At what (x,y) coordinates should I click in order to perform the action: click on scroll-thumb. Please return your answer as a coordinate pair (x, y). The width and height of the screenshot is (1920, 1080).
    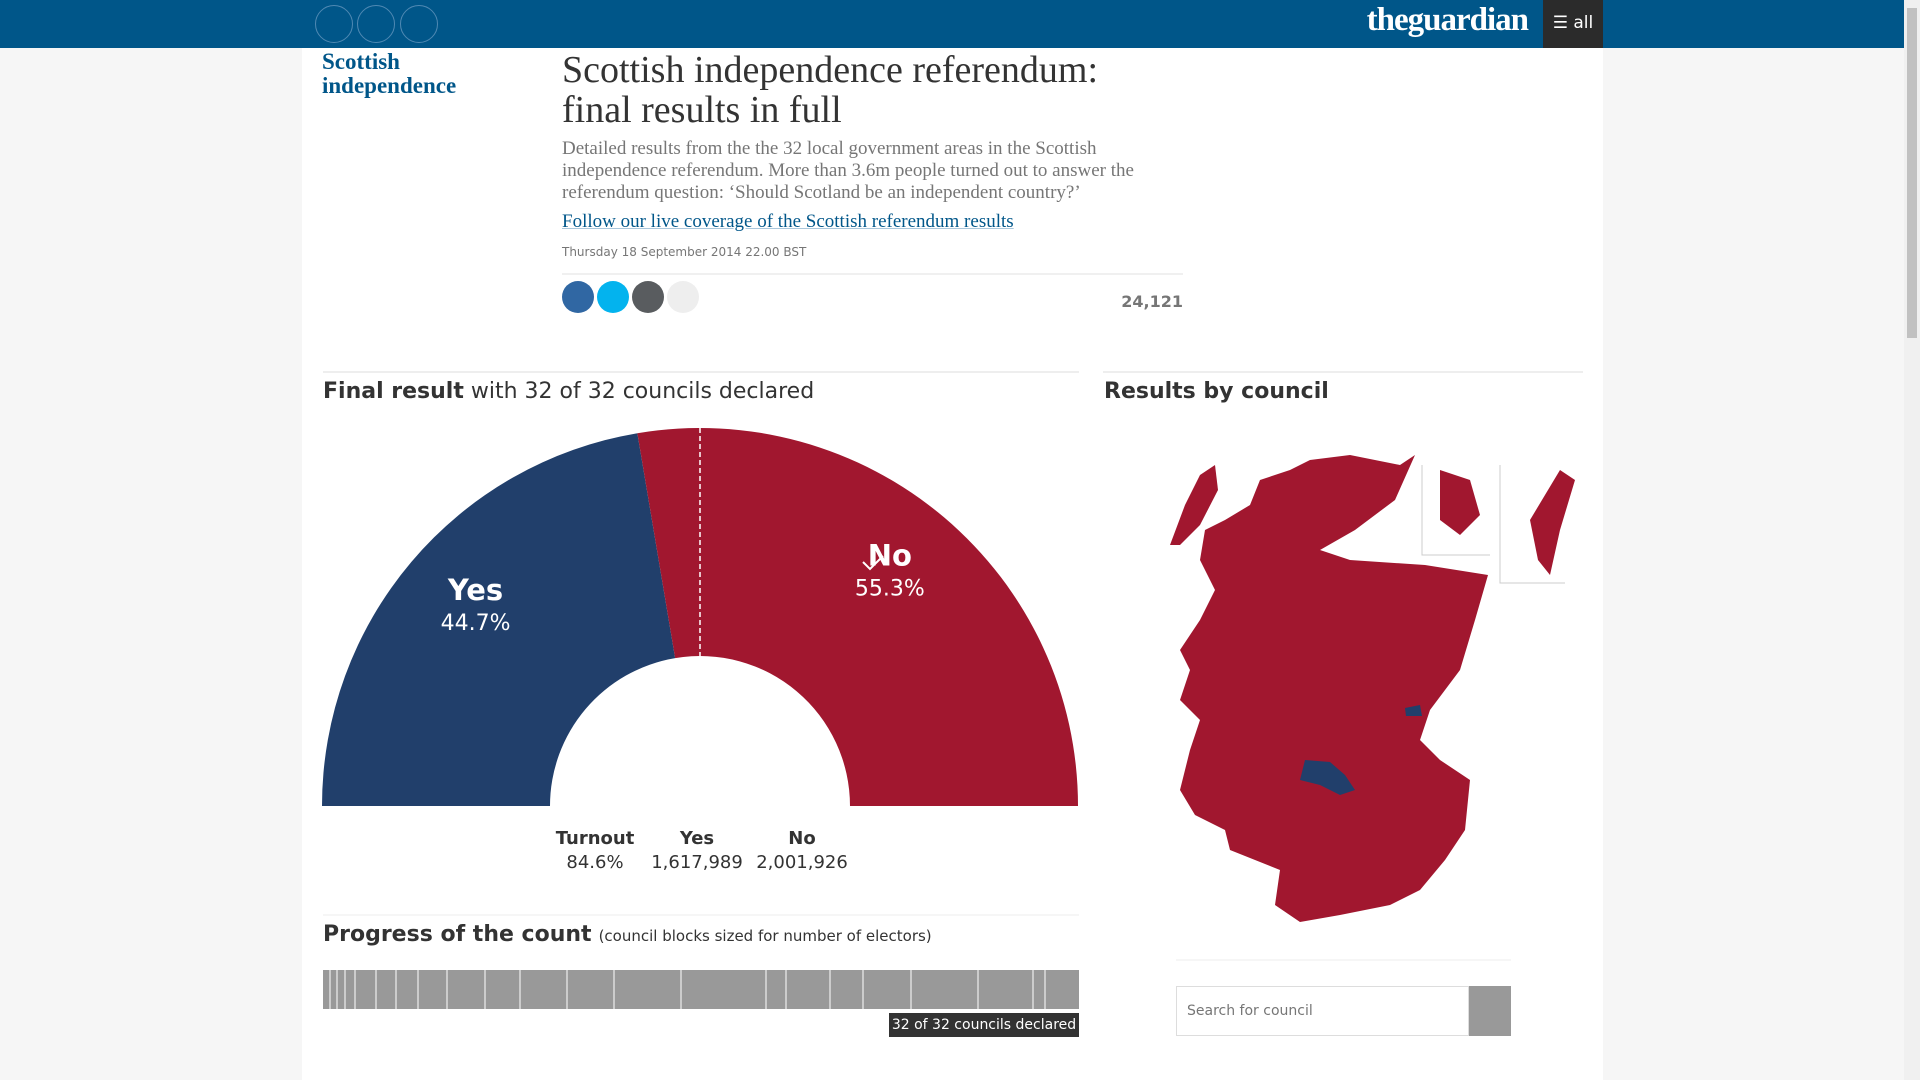
    Looking at the image, I should click on (1912, 173).